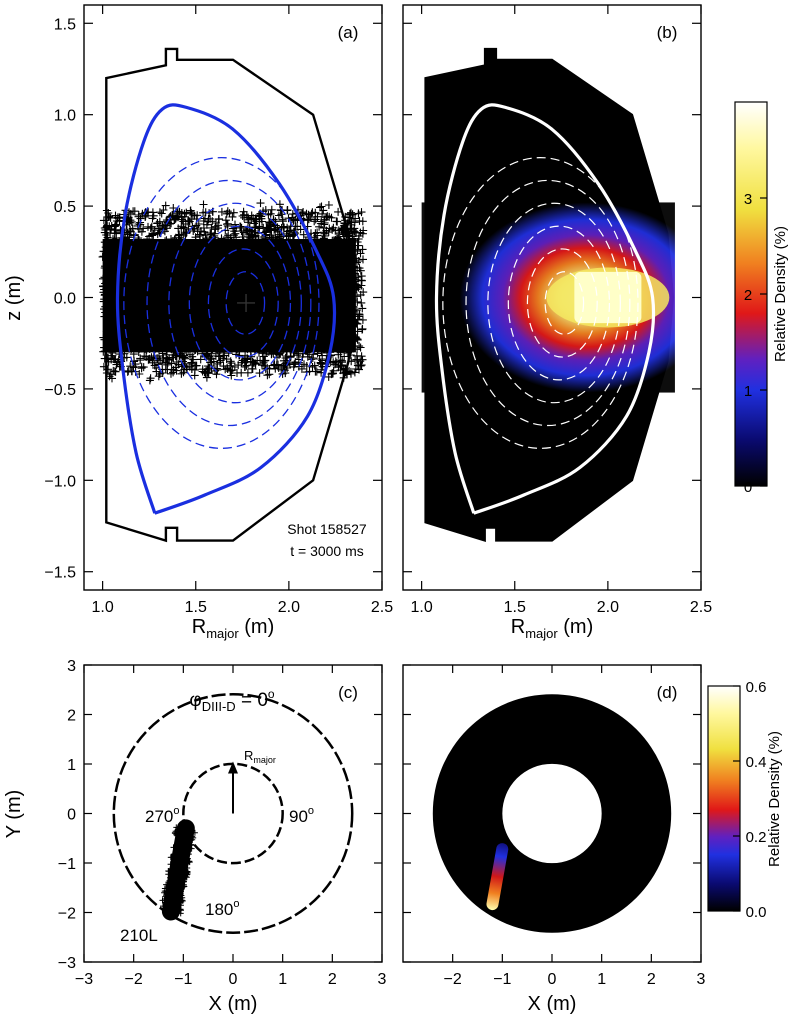  I want to click on flux-surfaces-white, so click(540, 303).